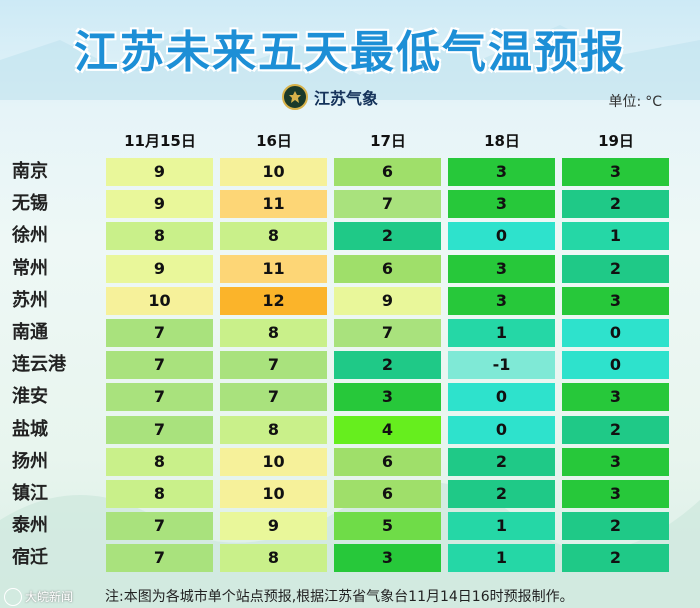  What do you see at coordinates (653, 102) in the screenshot?
I see `unit-value: °C` at bounding box center [653, 102].